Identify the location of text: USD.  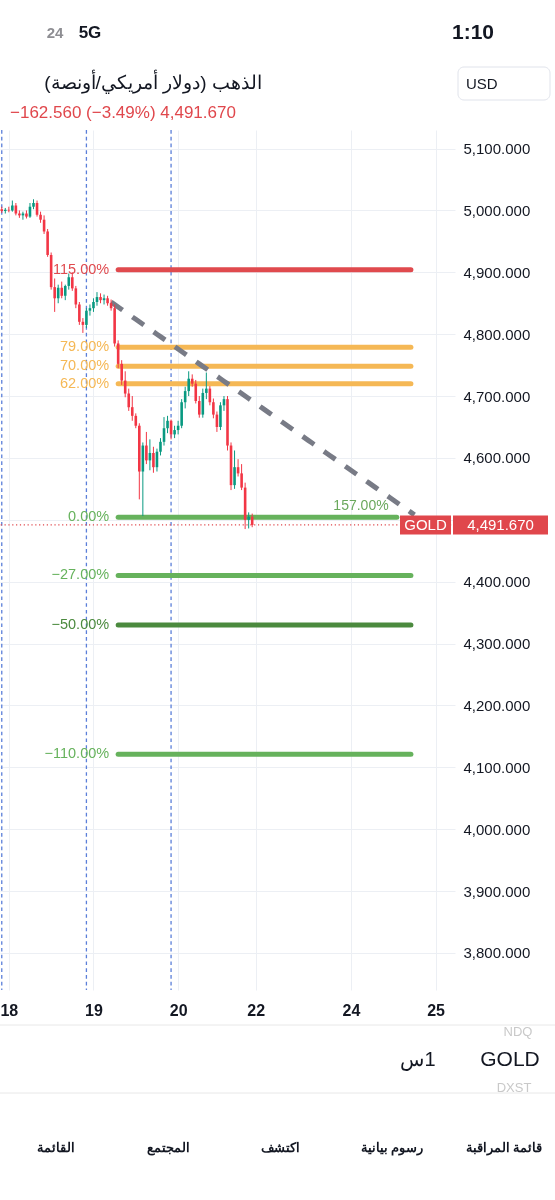
(482, 83).